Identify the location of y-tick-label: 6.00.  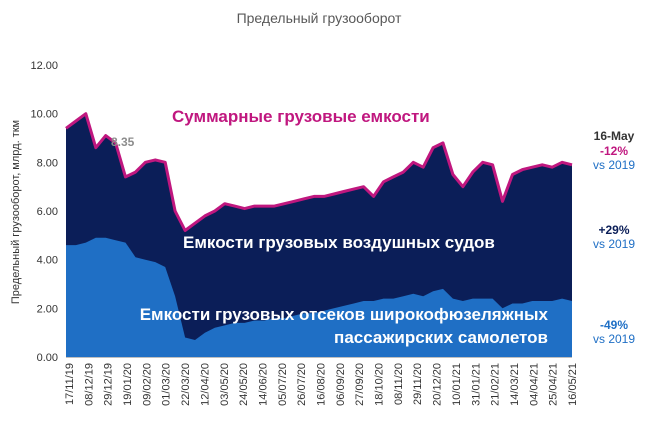
(47, 212).